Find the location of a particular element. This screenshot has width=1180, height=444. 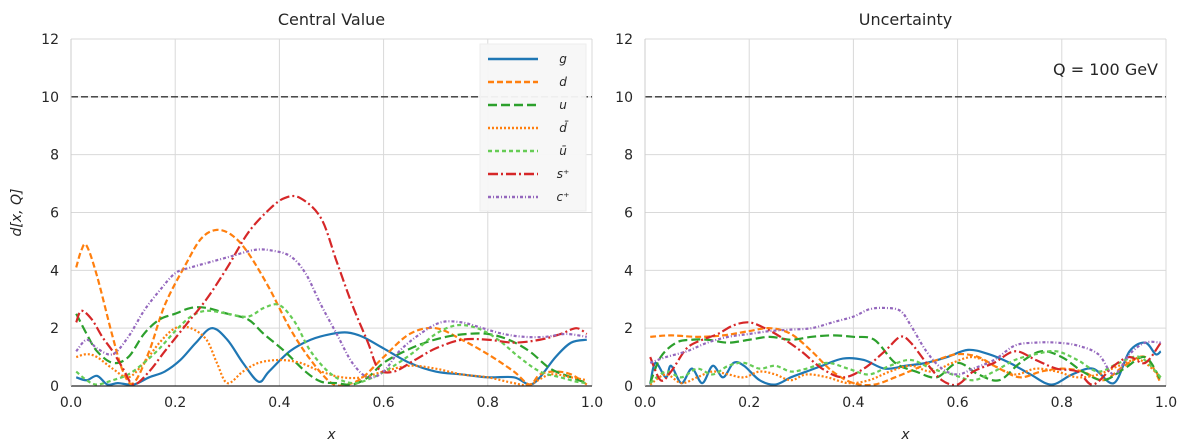

legend-label-6: c⁺ is located at coordinates (563, 197).